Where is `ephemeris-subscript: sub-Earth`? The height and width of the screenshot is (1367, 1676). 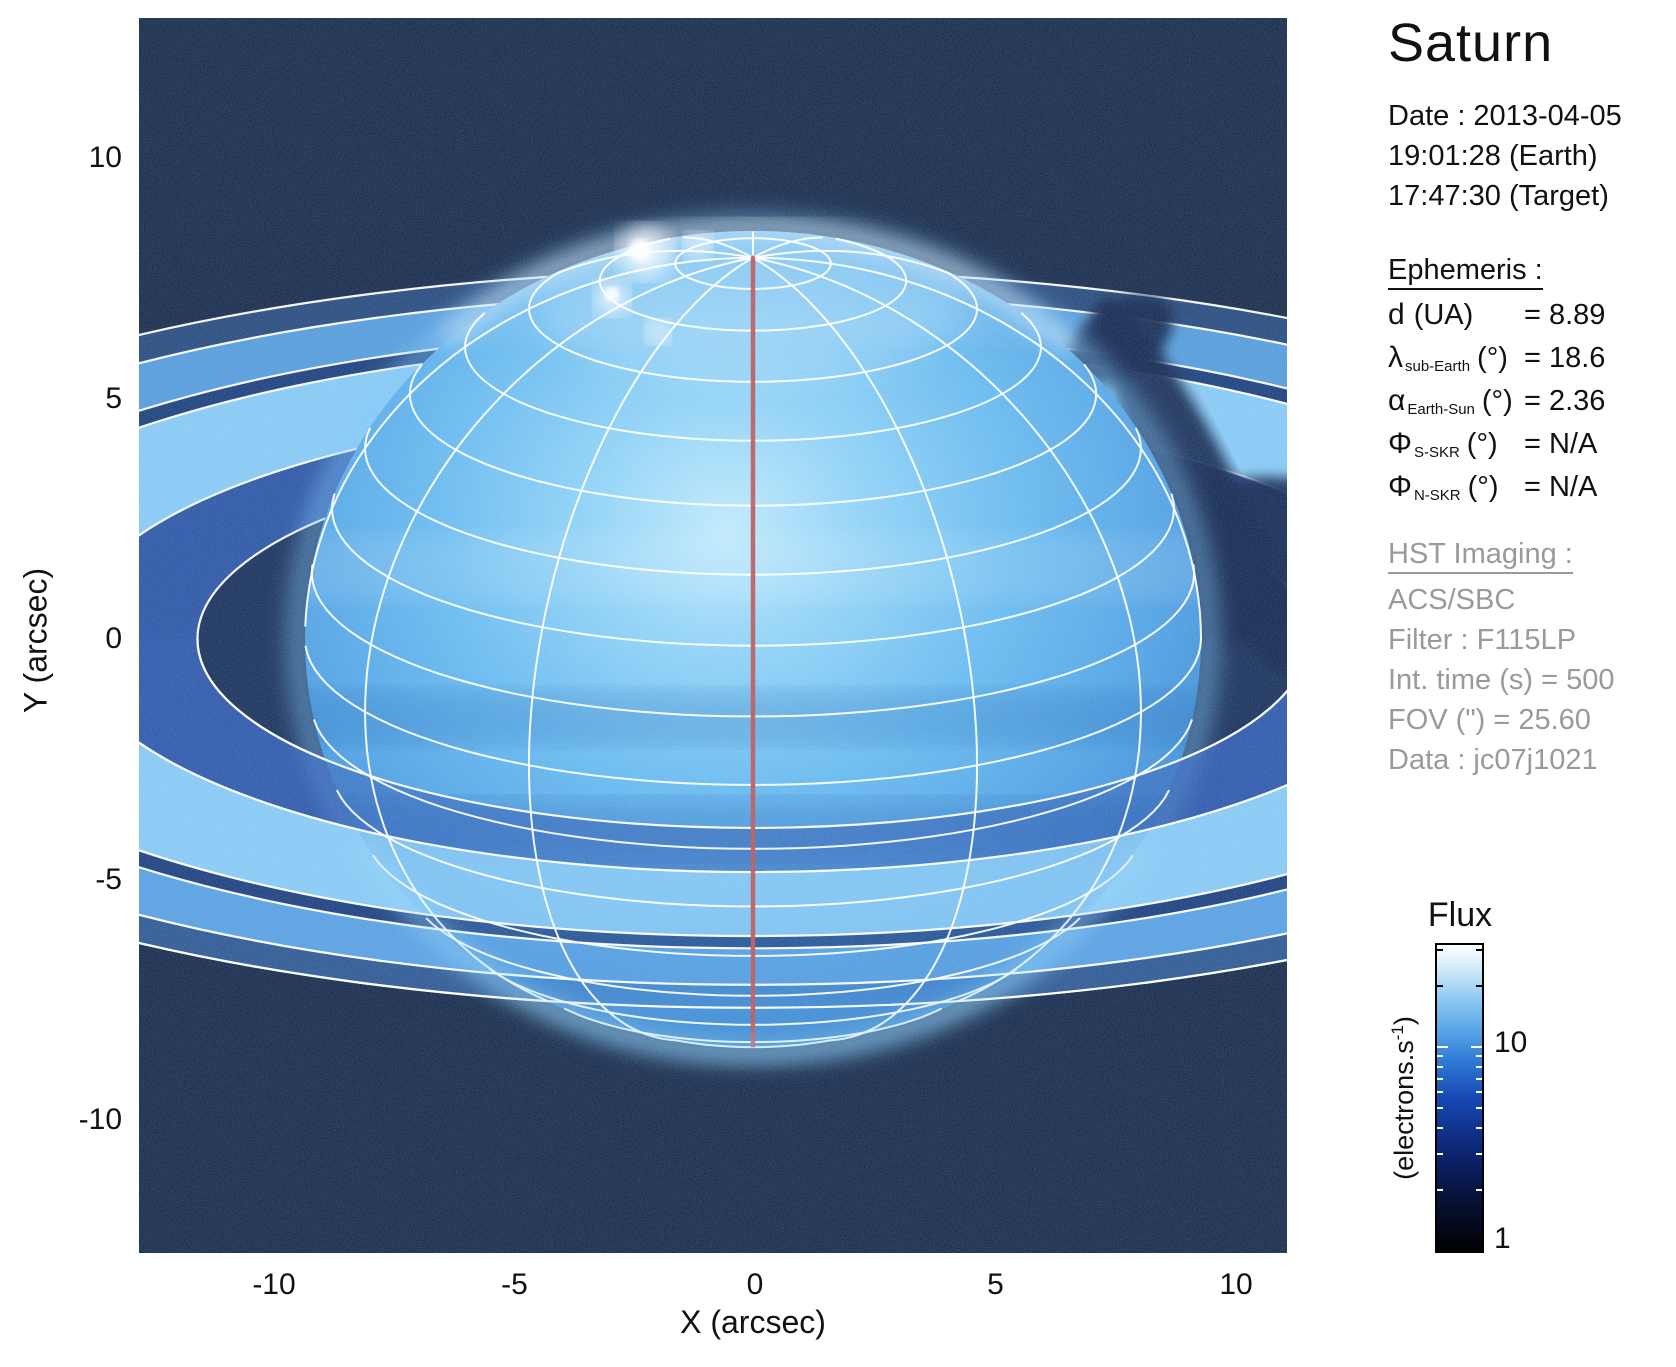 ephemeris-subscript: sub-Earth is located at coordinates (1438, 366).